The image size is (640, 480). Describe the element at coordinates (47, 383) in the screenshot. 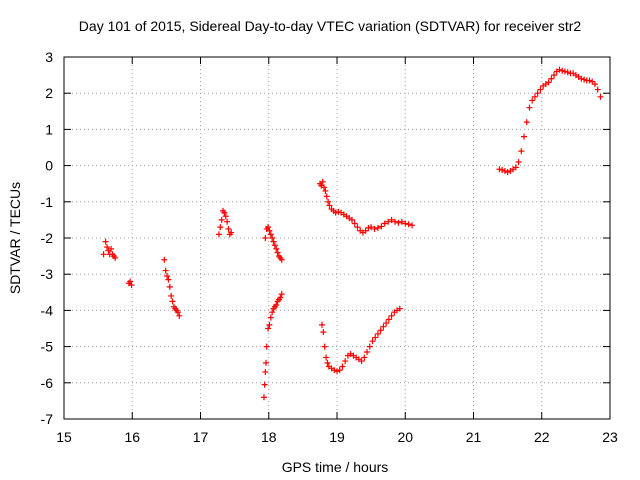

I see `y-tick-label: -6` at that location.